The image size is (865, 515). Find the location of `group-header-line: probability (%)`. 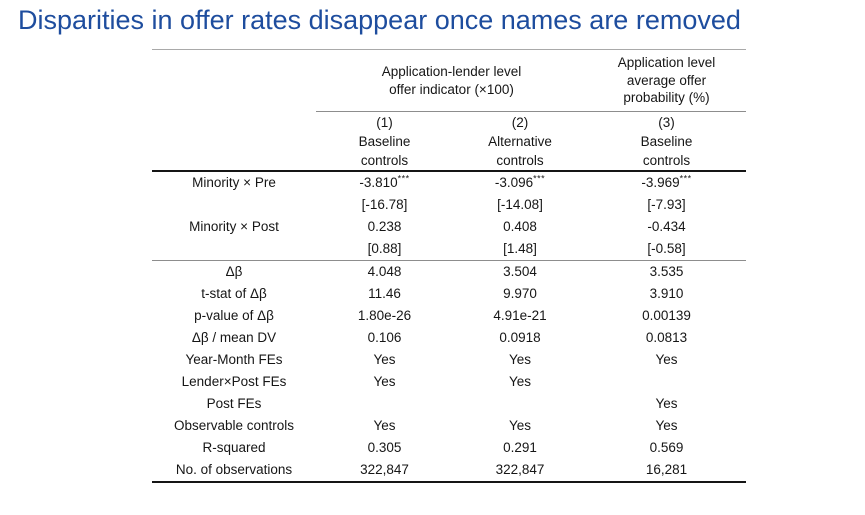

group-header-line: probability (%) is located at coordinates (666, 98).